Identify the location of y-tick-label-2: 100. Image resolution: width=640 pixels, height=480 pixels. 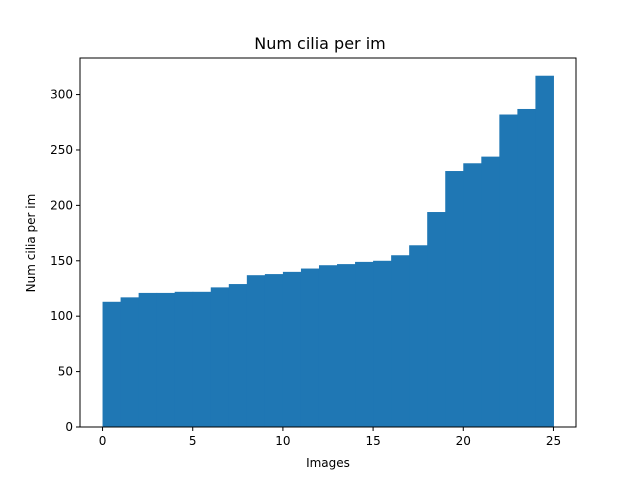
(61, 316).